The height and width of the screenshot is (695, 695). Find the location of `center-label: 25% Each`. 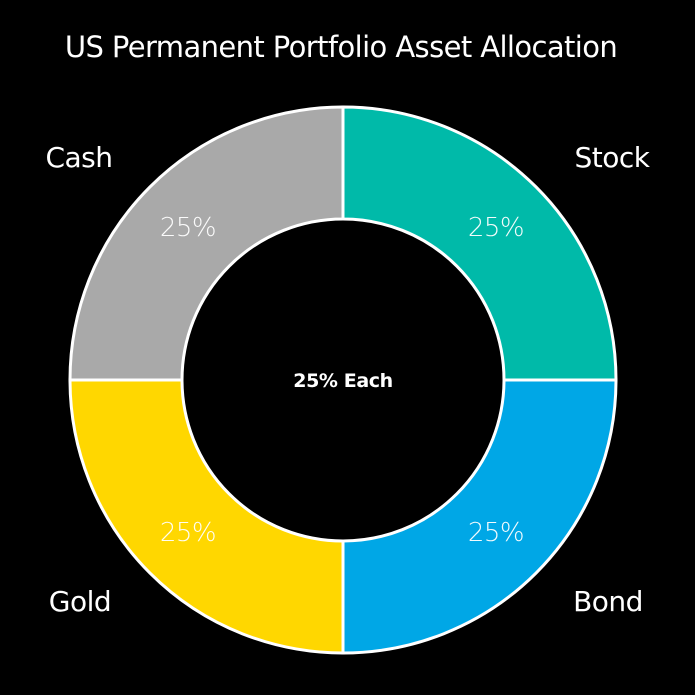

center-label: 25% Each is located at coordinates (342, 381).